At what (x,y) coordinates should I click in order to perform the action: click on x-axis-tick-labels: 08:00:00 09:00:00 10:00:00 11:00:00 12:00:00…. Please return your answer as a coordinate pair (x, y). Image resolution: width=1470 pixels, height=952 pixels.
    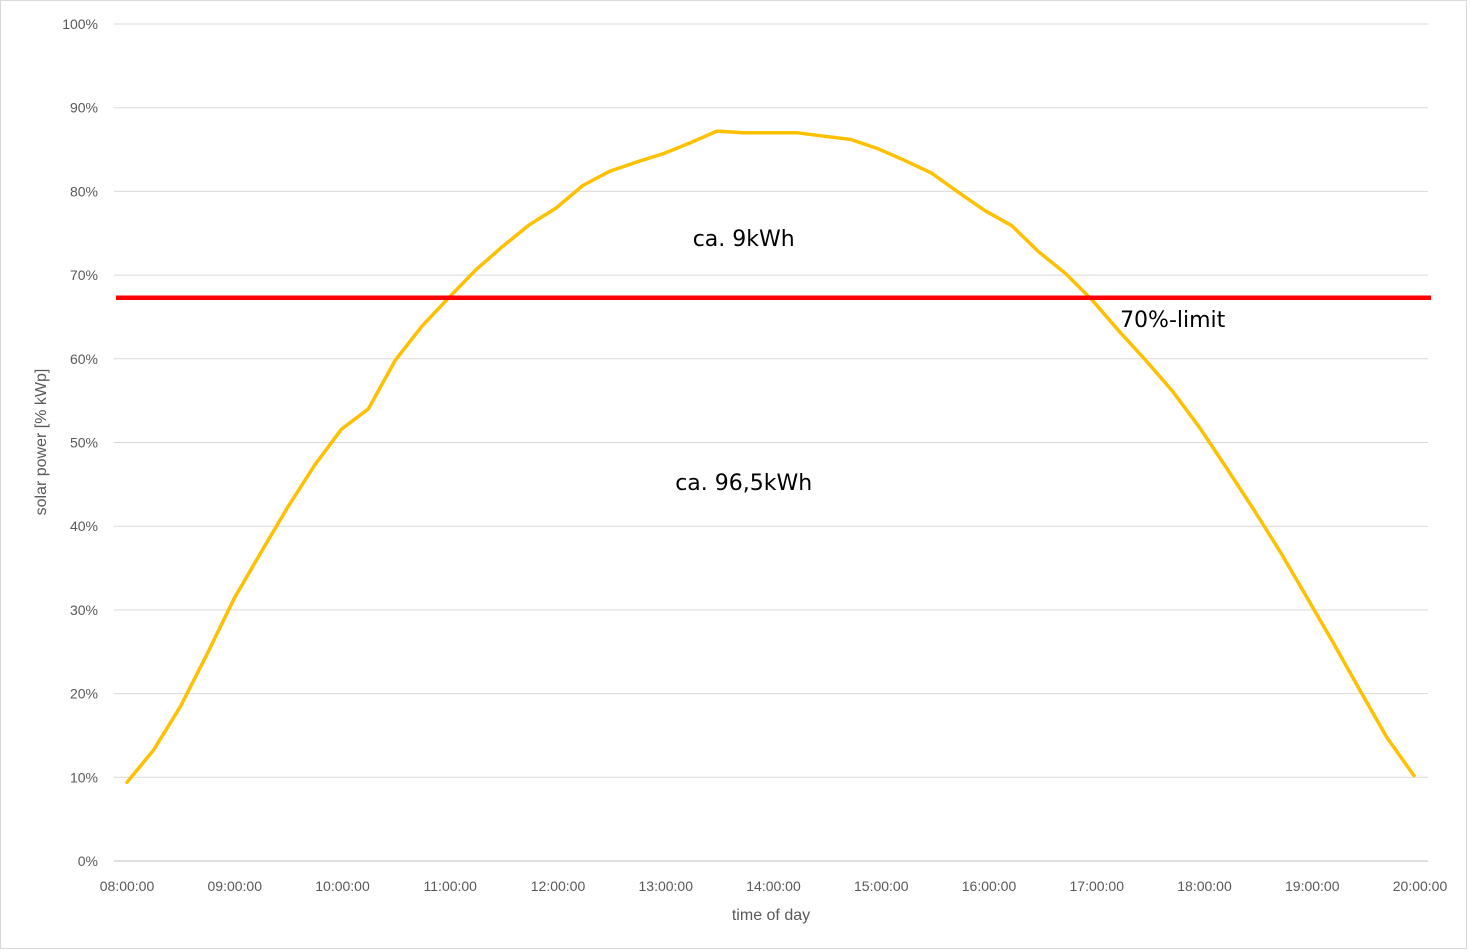
    Looking at the image, I should click on (774, 886).